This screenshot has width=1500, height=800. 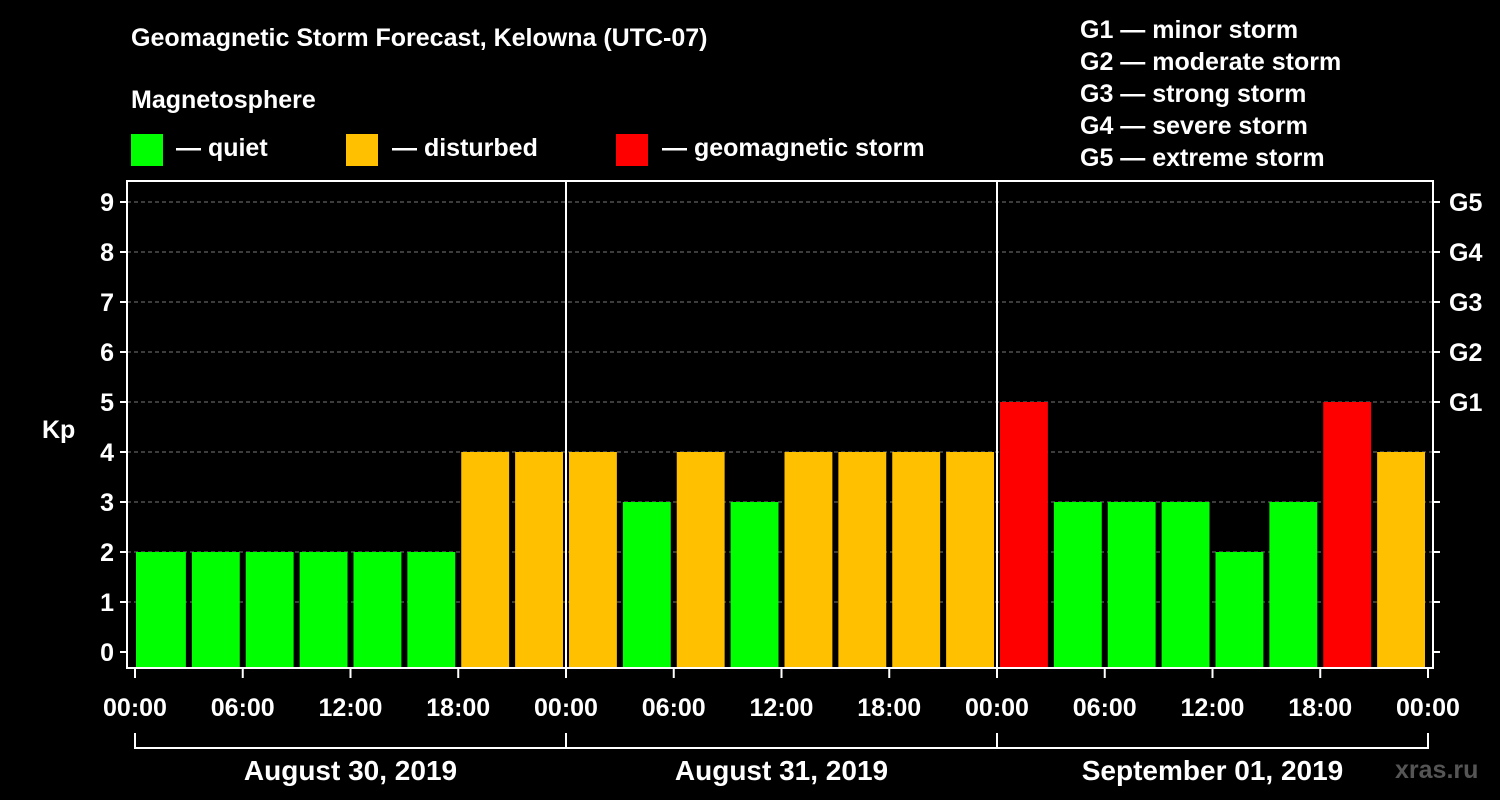 I want to click on y-tick-label: 4, so click(x=107, y=453).